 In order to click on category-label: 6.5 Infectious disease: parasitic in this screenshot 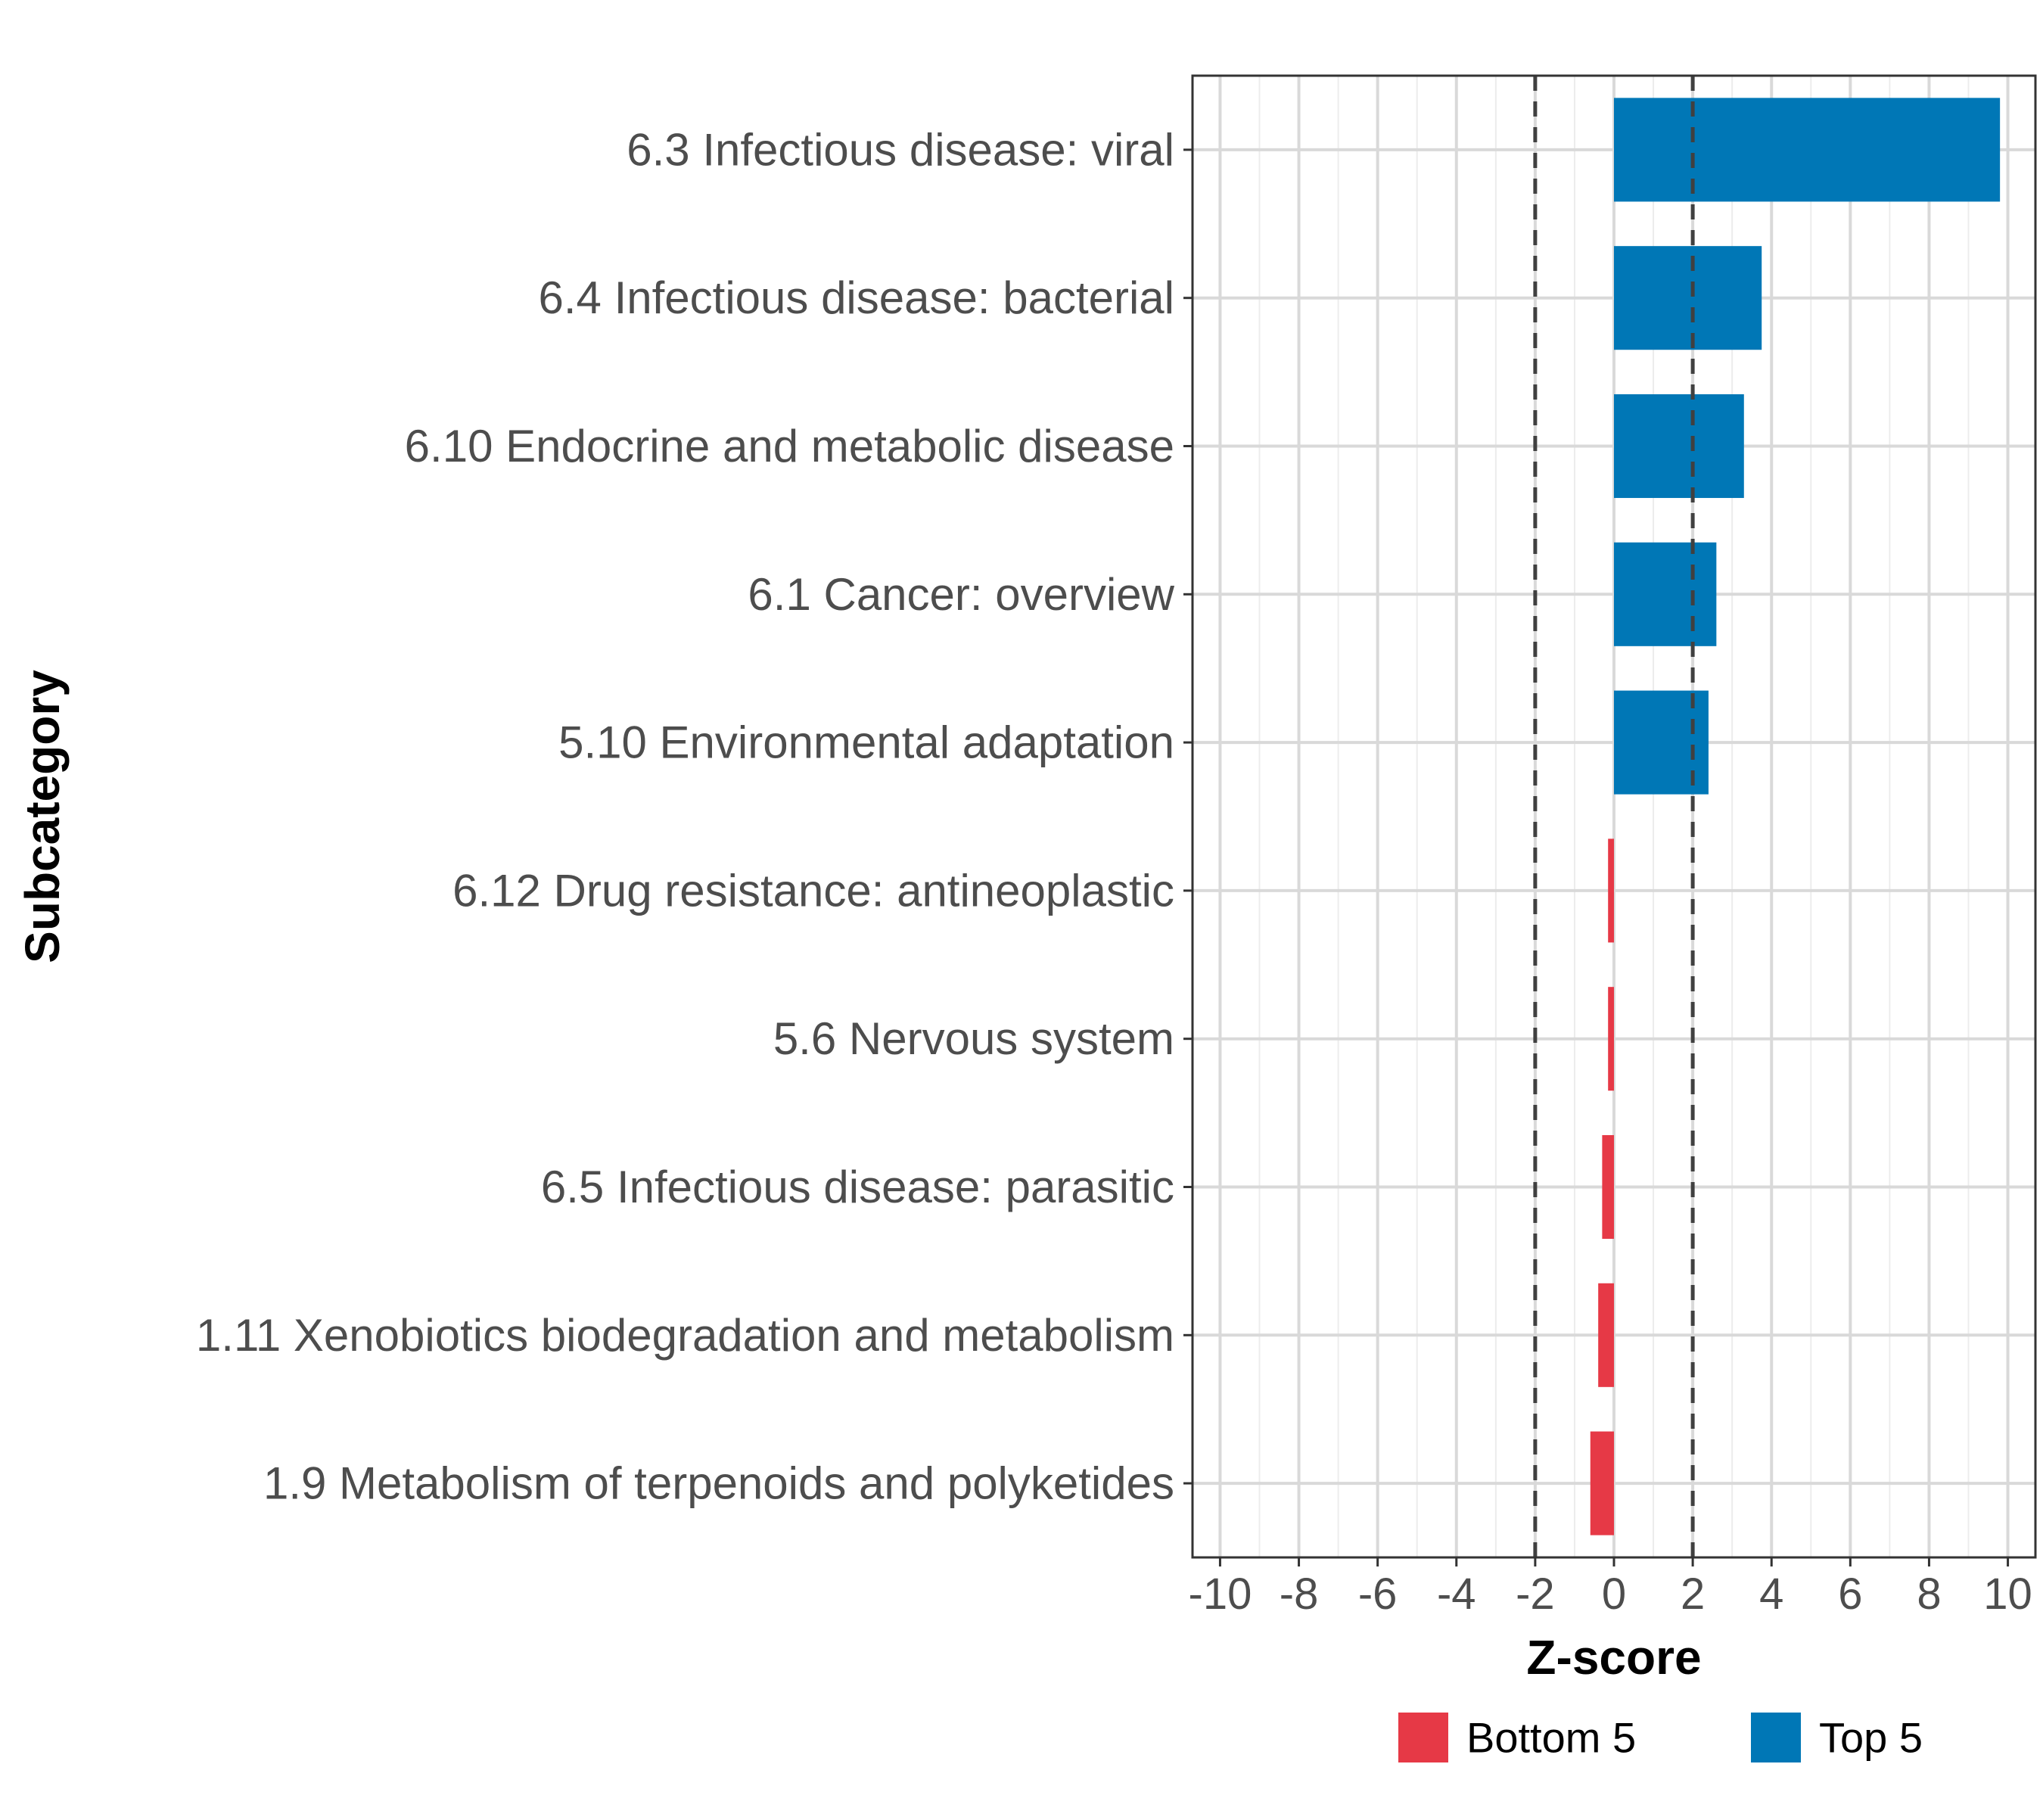, I will do `click(858, 1187)`.